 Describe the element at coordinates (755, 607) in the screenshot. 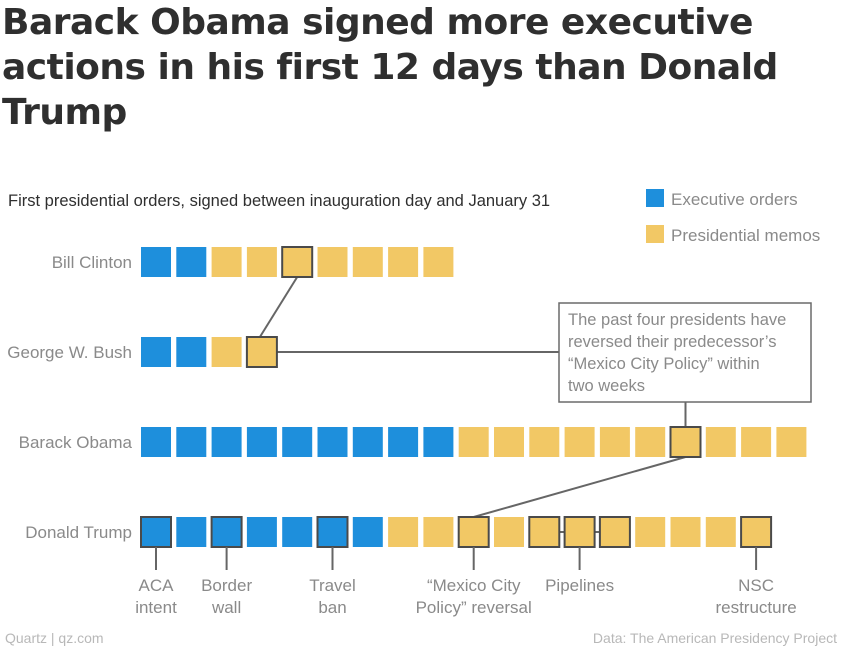

I see `annotation-label: restructure` at that location.